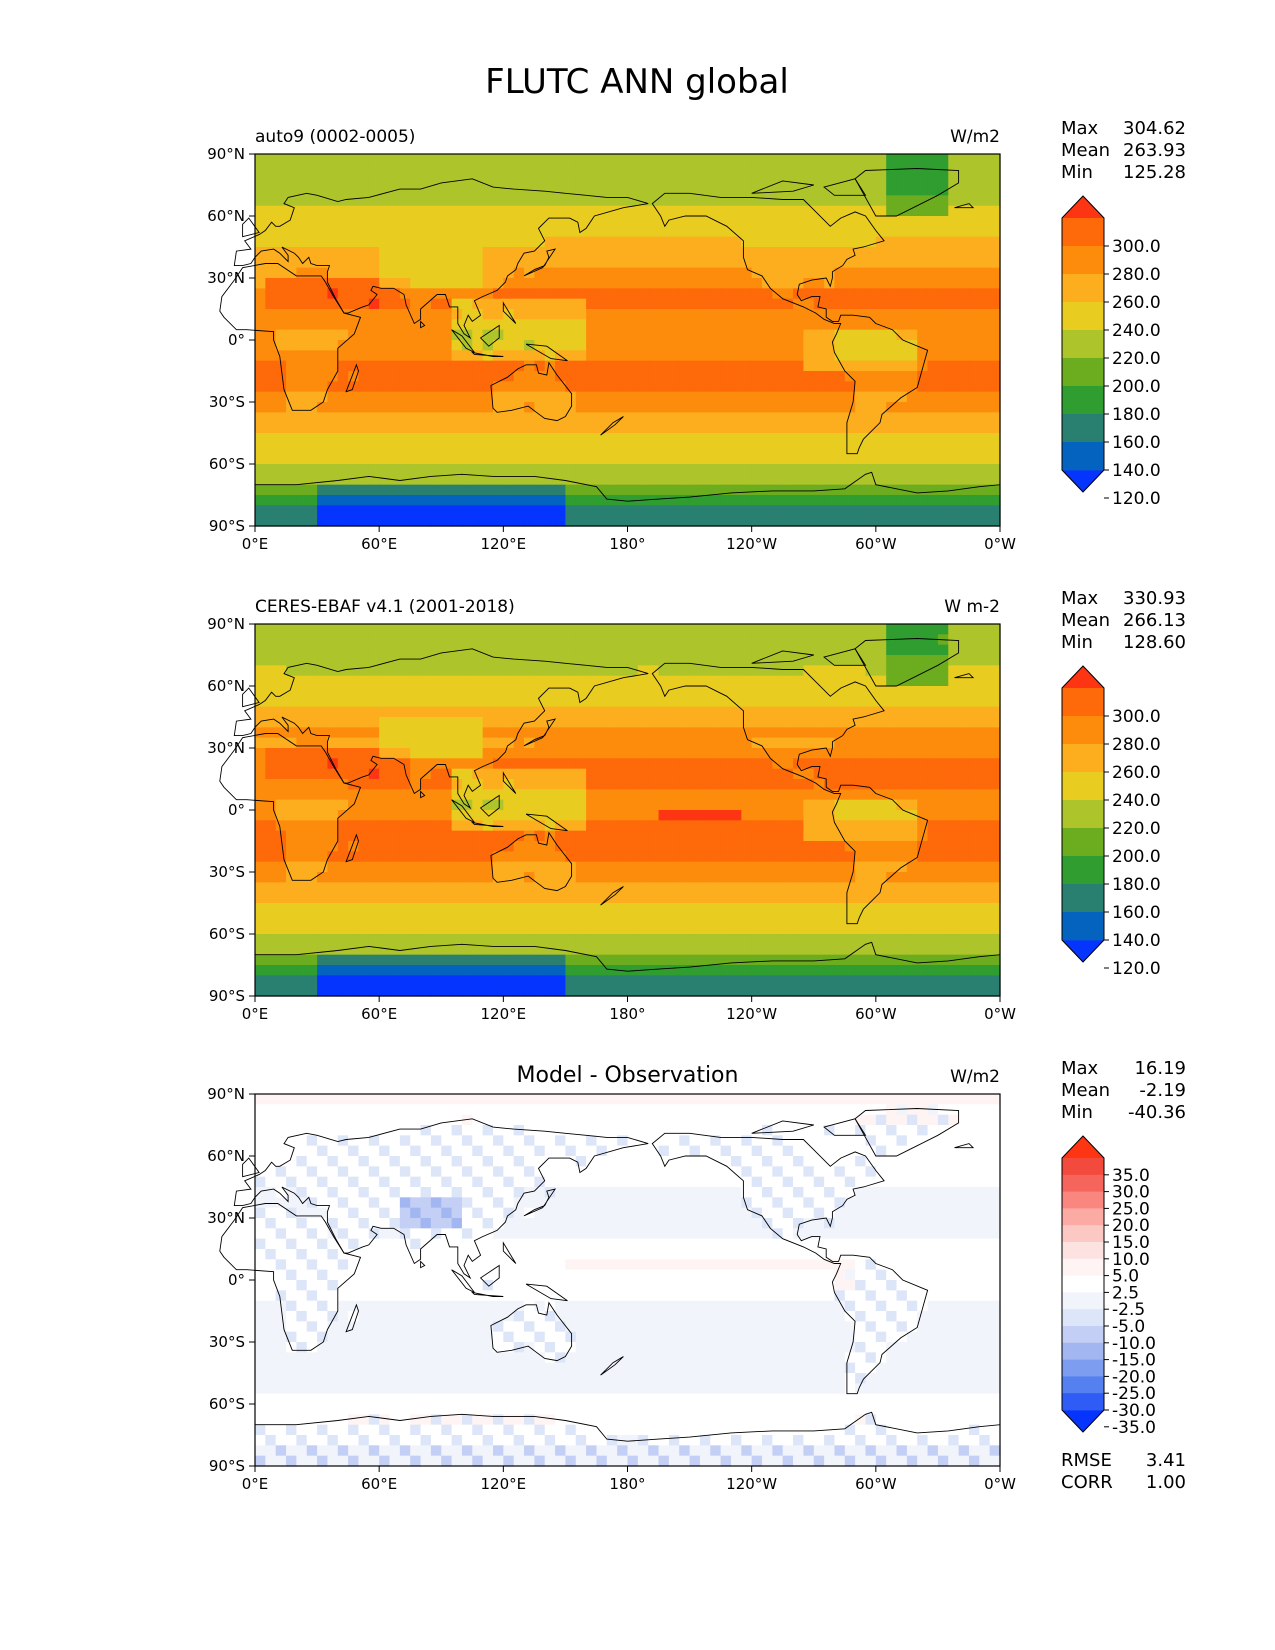 The height and width of the screenshot is (1650, 1275). I want to click on colorbar-band, so click(1083, 400).